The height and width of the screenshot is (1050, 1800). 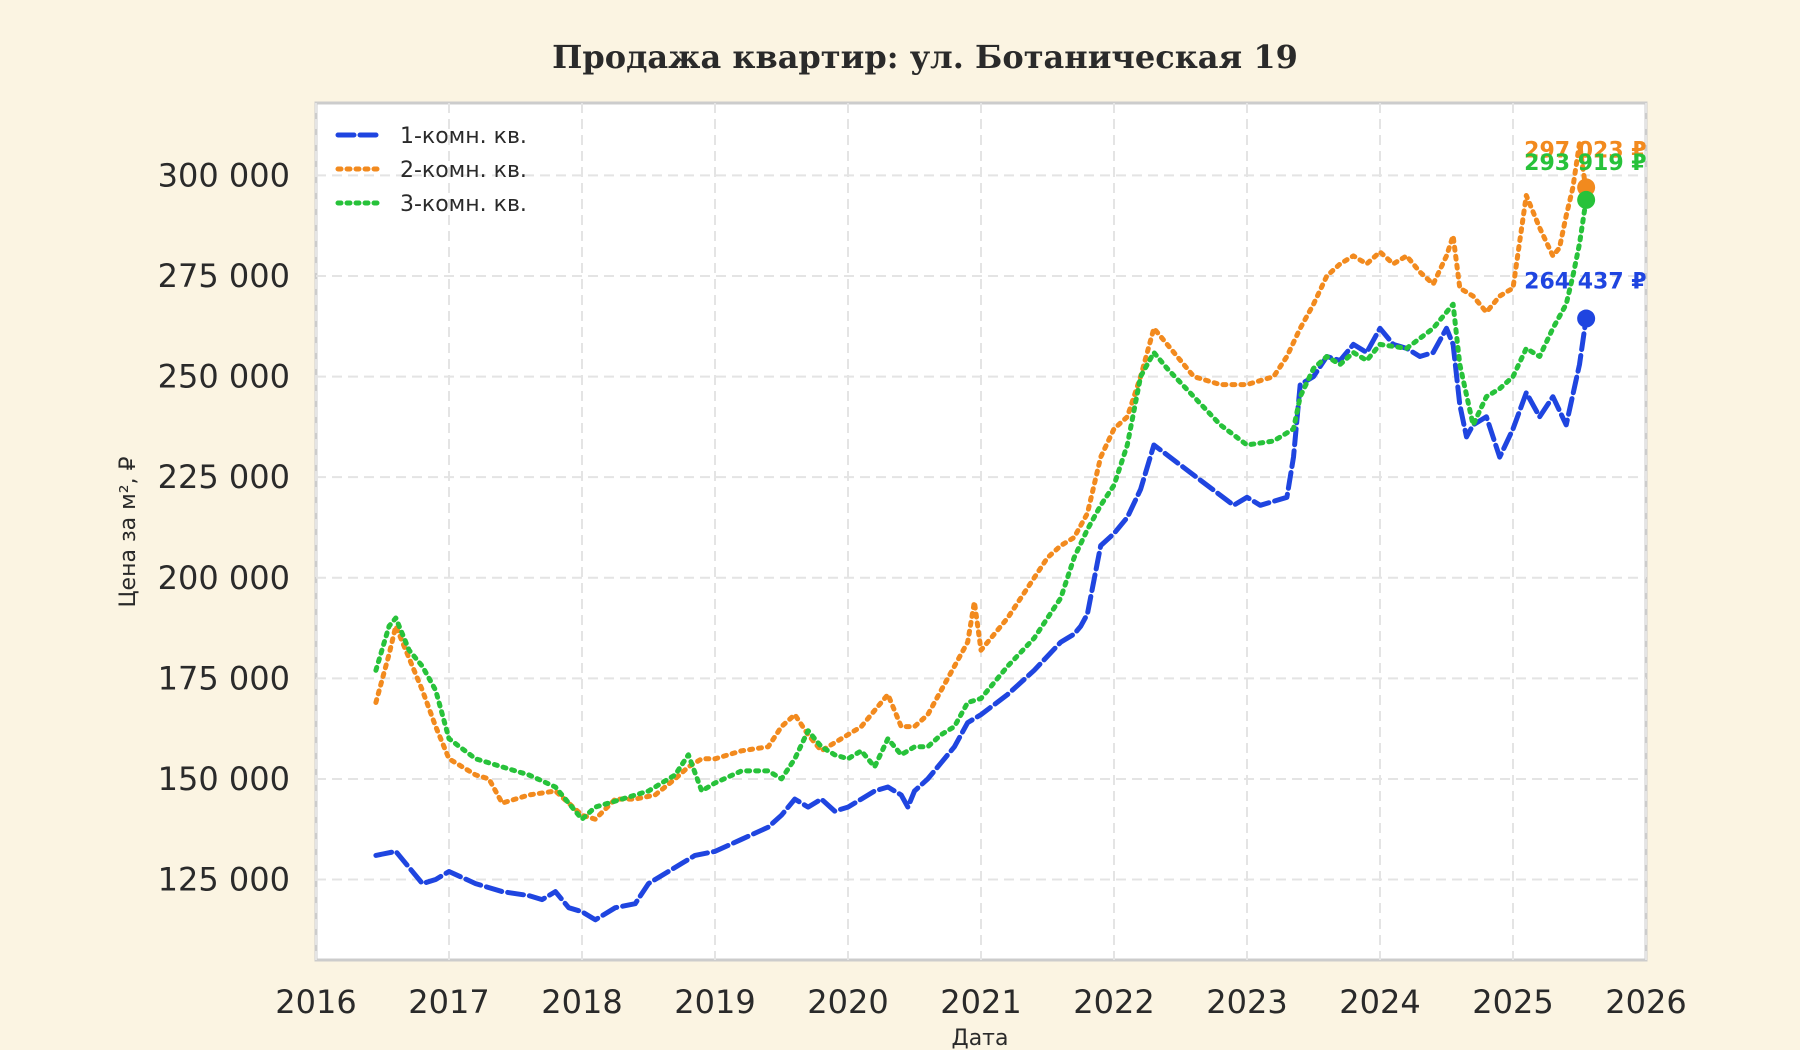 I want to click on y-tick-label: 175 000, so click(x=224, y=678).